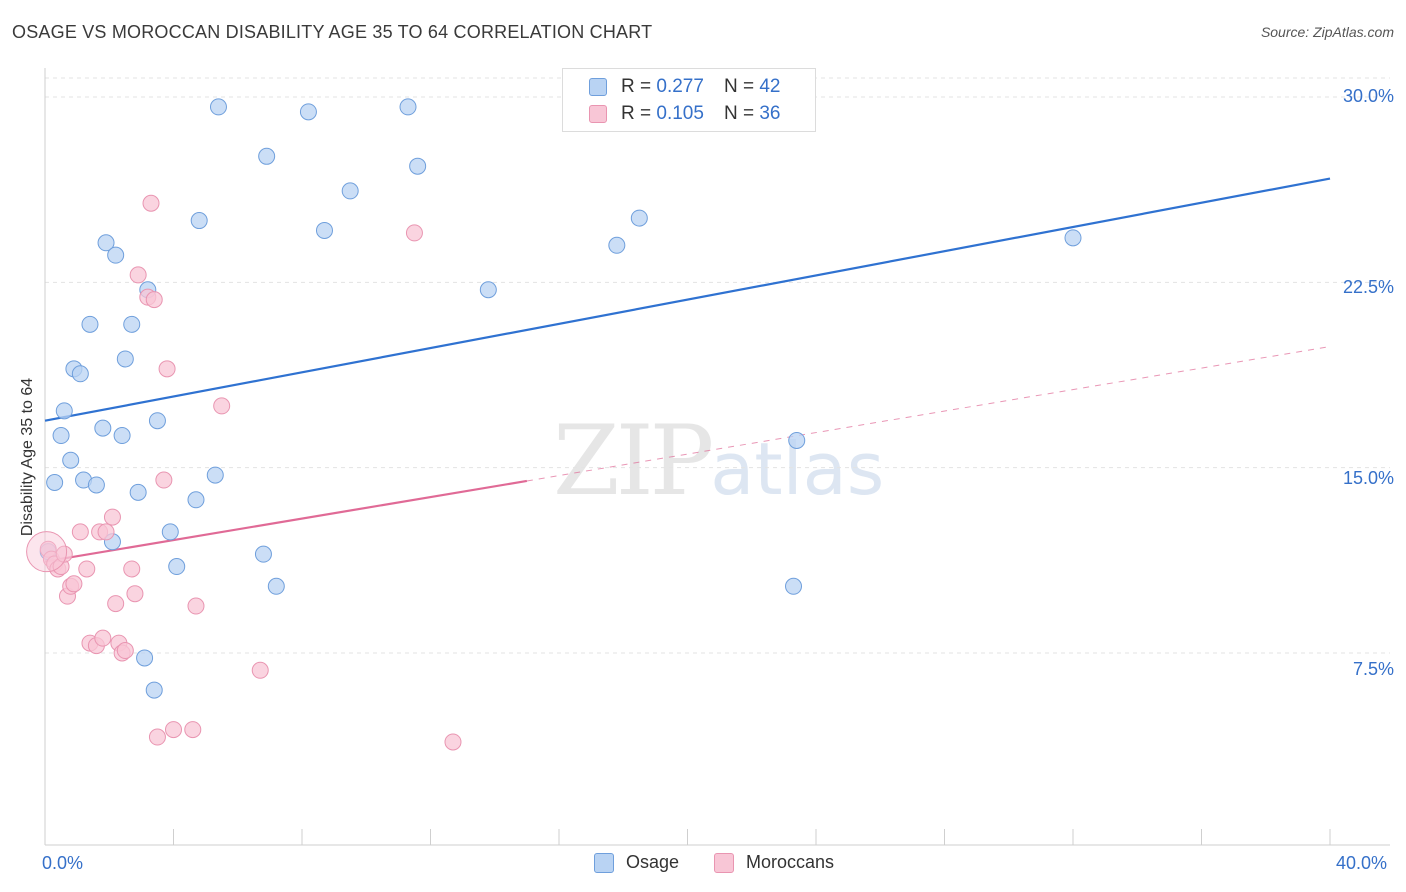 The height and width of the screenshot is (892, 1406). Describe the element at coordinates (790, 862) in the screenshot. I see `legend-label-moroccans: Moroccans` at that location.